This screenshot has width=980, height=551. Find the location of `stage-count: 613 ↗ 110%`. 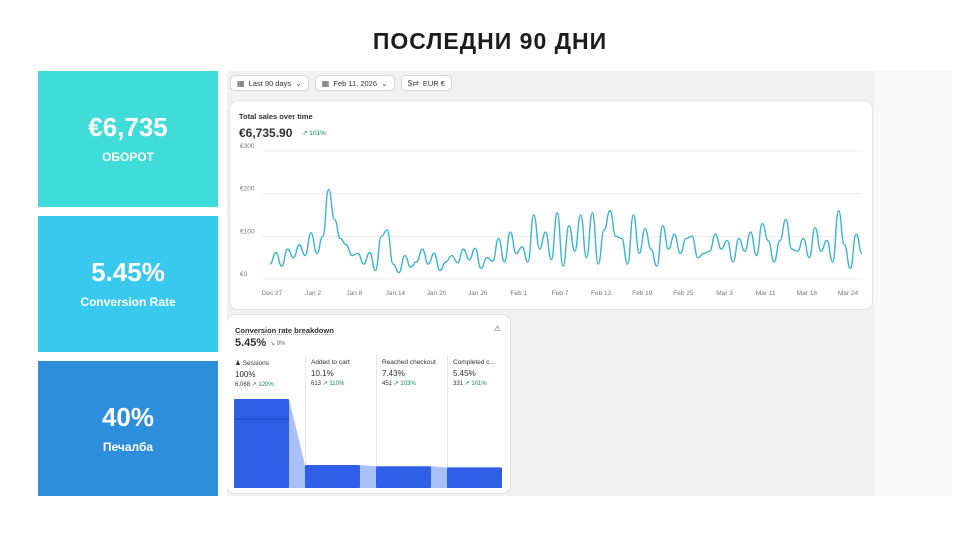

stage-count: 613 ↗ 110% is located at coordinates (328, 384).